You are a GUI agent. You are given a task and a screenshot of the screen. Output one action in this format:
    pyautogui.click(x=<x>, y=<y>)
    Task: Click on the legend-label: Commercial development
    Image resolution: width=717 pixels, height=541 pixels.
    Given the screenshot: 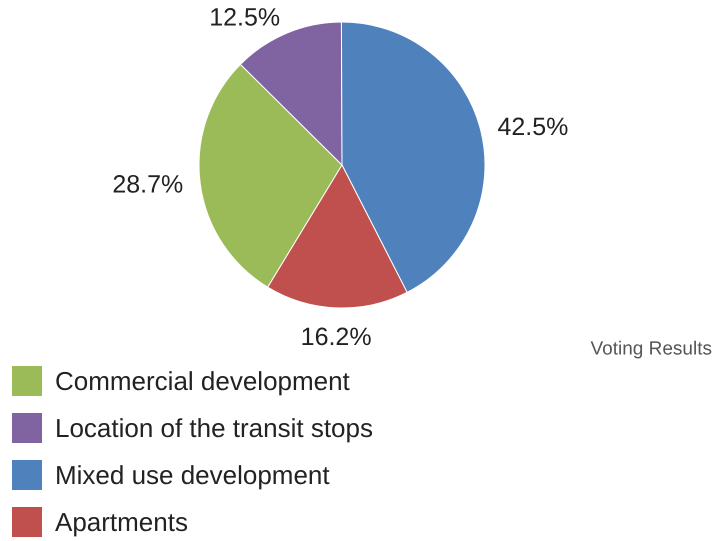 What is the action you would take?
    pyautogui.click(x=203, y=381)
    